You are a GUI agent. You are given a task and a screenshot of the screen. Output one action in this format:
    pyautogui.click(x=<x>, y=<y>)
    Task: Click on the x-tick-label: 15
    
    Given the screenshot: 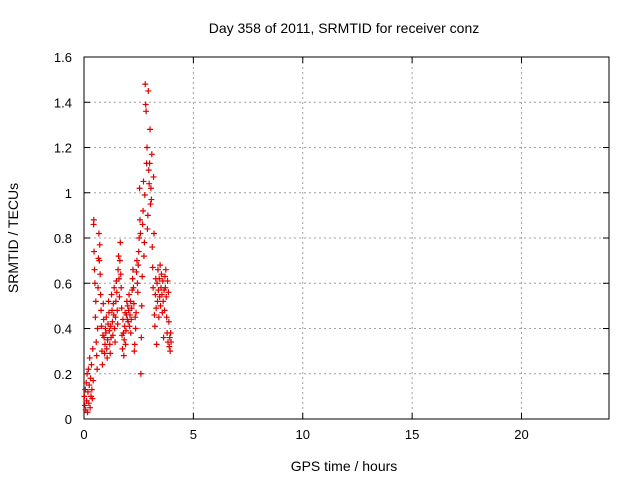 What is the action you would take?
    pyautogui.click(x=412, y=434)
    